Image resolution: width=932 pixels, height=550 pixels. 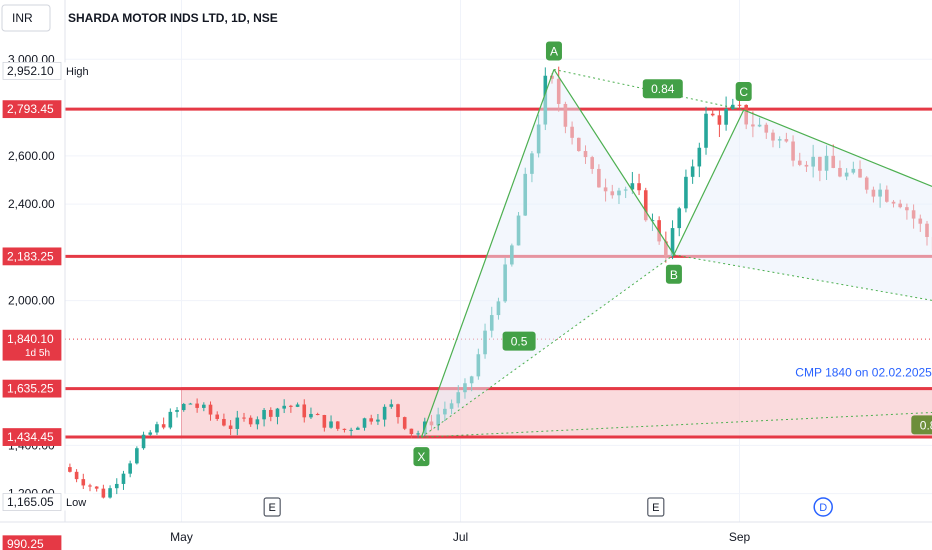 I want to click on point-label-bg-c, so click(x=743, y=91).